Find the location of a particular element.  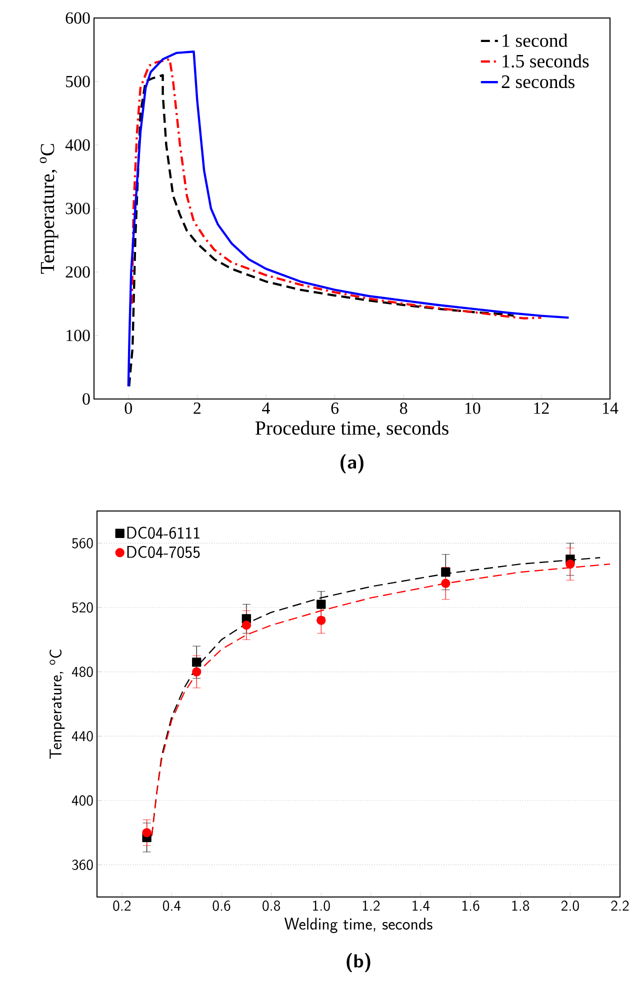

x-tick-label: 10 is located at coordinates (472, 408).